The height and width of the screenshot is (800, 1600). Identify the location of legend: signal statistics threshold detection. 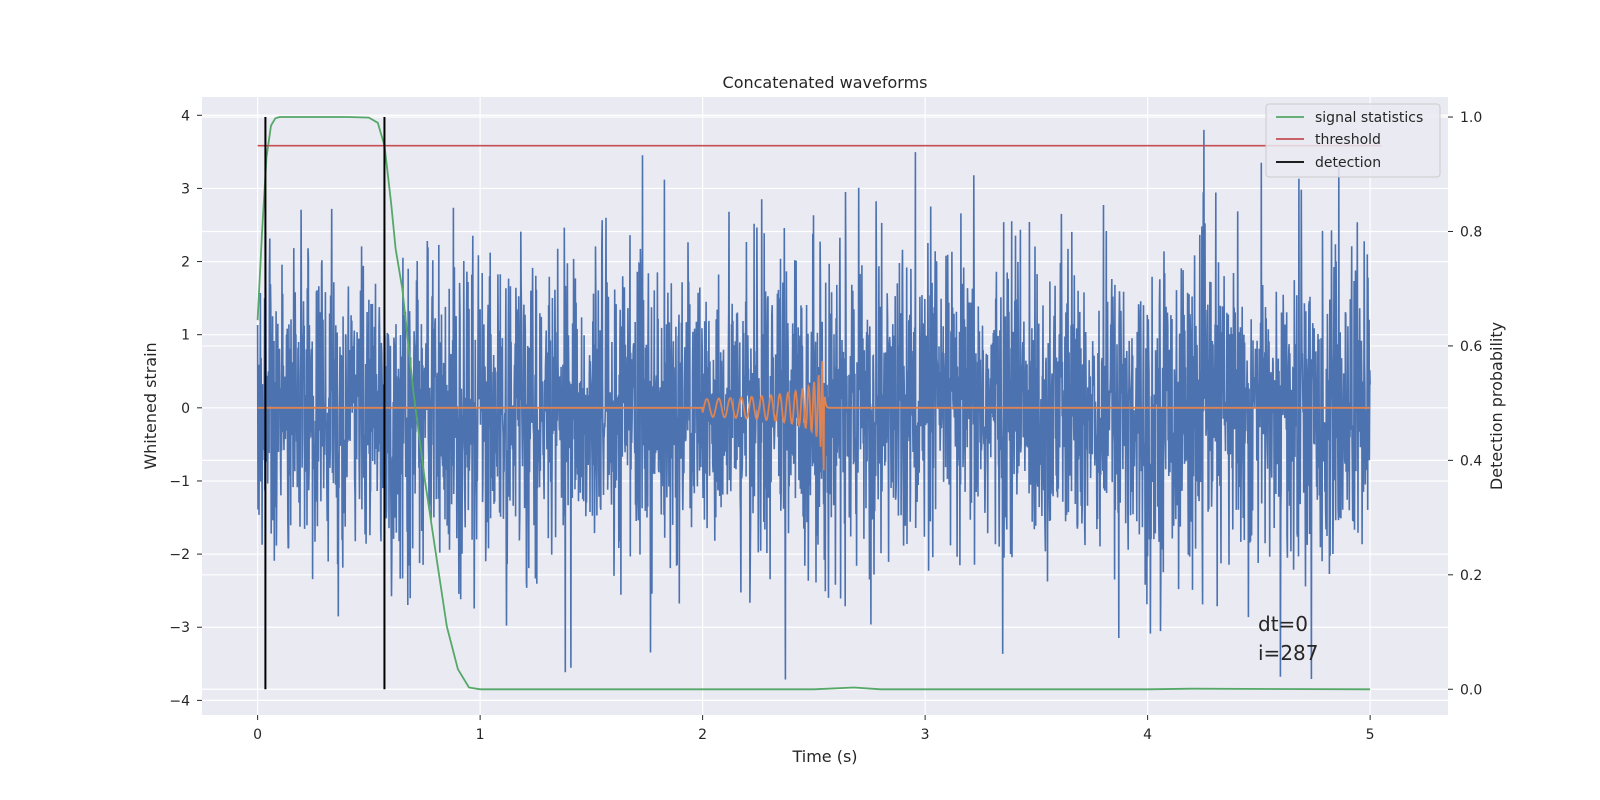
(1353, 140).